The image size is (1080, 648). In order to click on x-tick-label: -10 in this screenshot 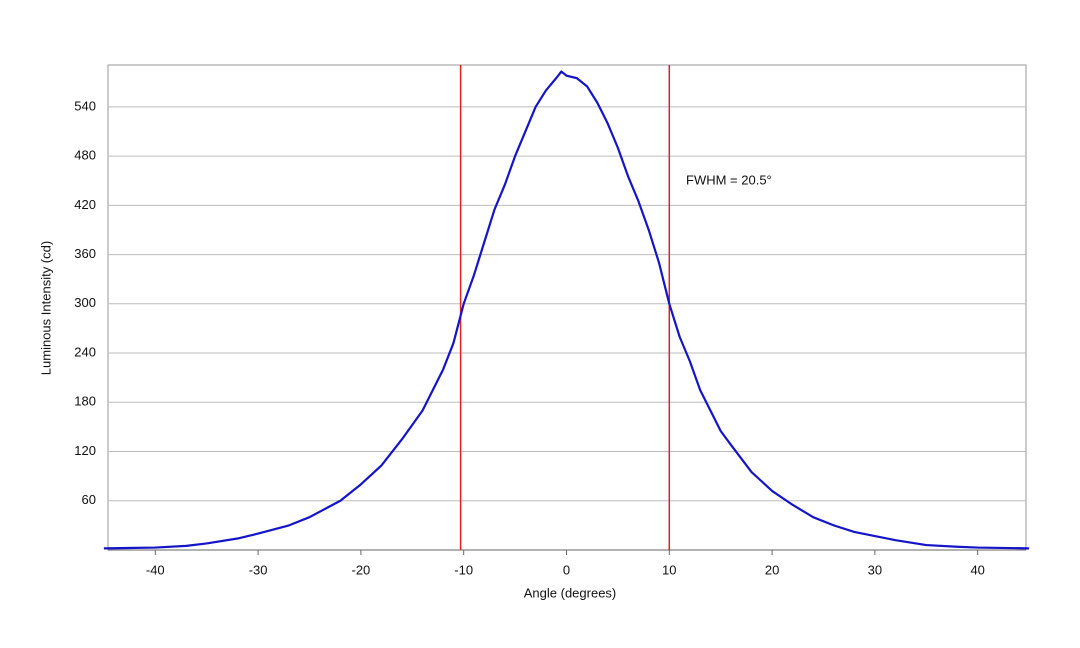, I will do `click(463, 569)`.